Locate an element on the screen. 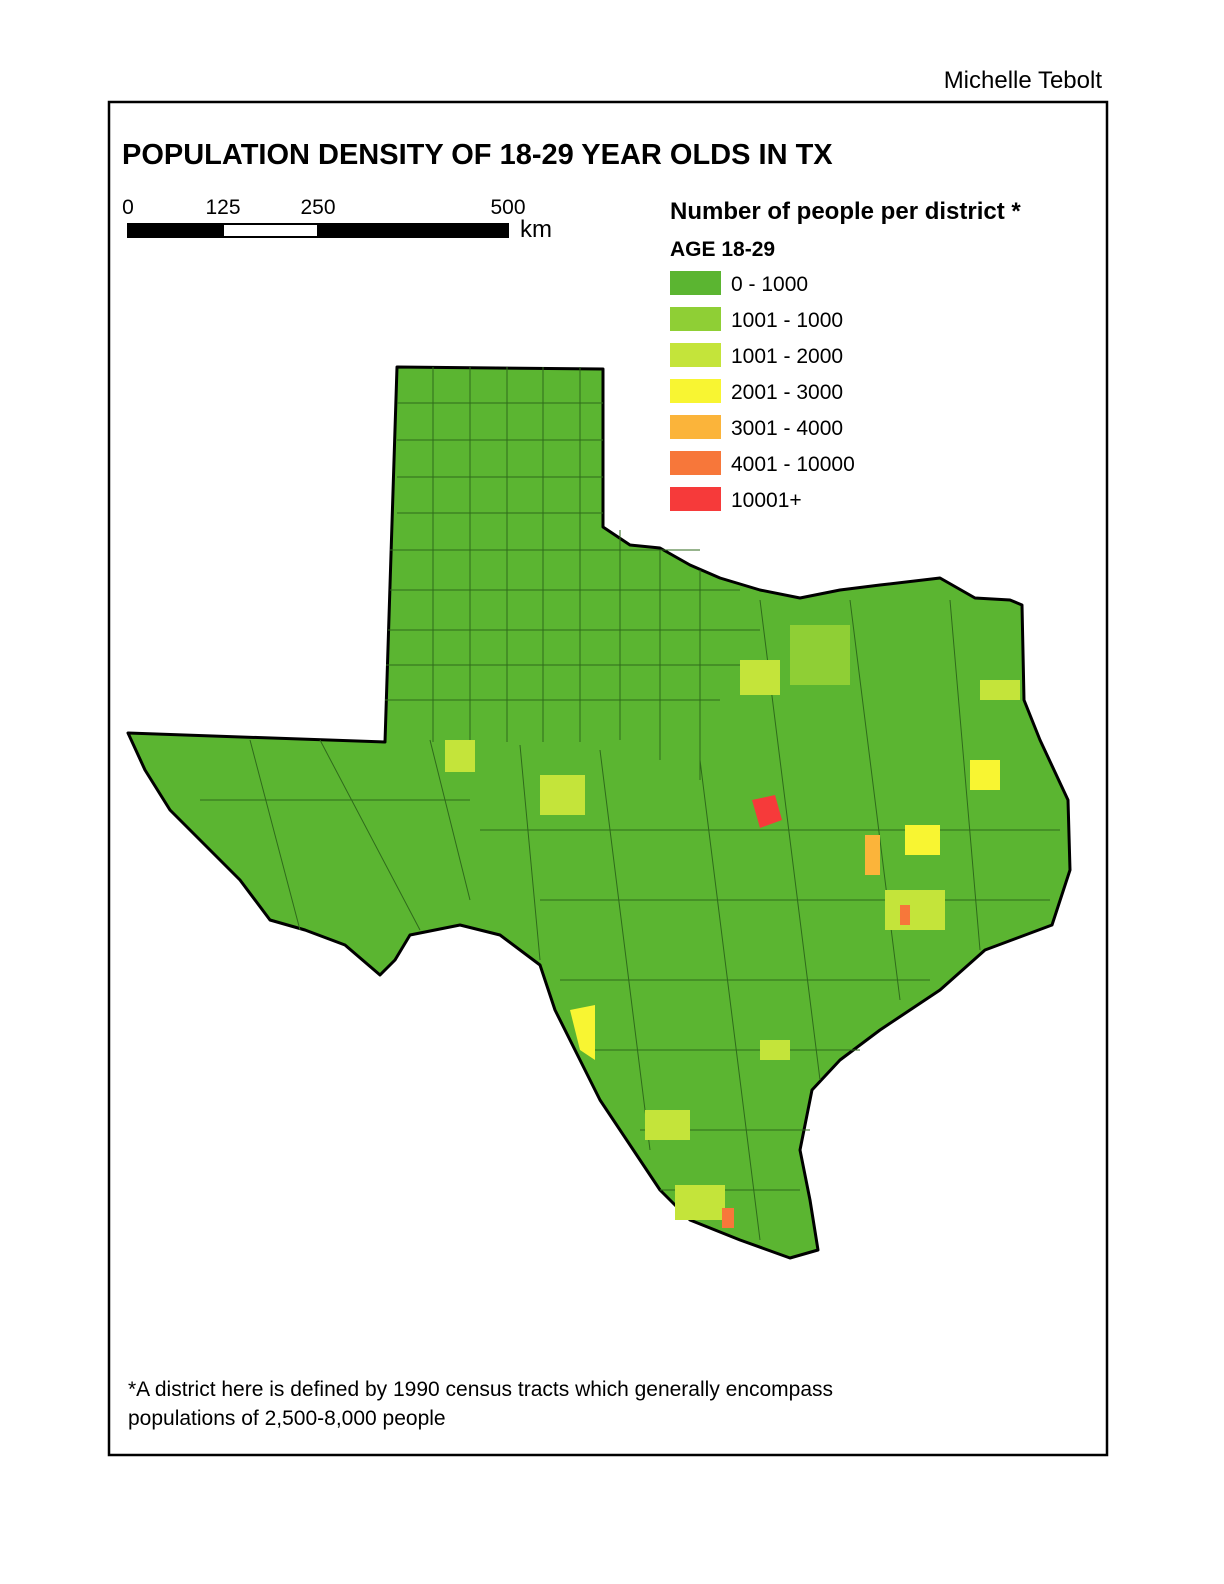 Image resolution: width=1224 pixels, height=1584 pixels. legend-subtitle: AGE 18-29 is located at coordinates (722, 249).